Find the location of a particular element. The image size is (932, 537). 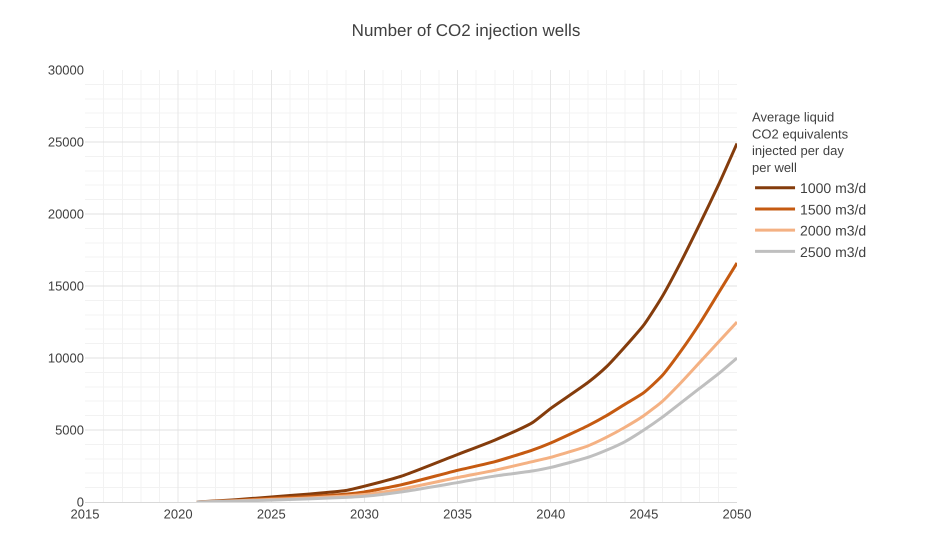

legend-label: 2000 m3/d is located at coordinates (833, 230).